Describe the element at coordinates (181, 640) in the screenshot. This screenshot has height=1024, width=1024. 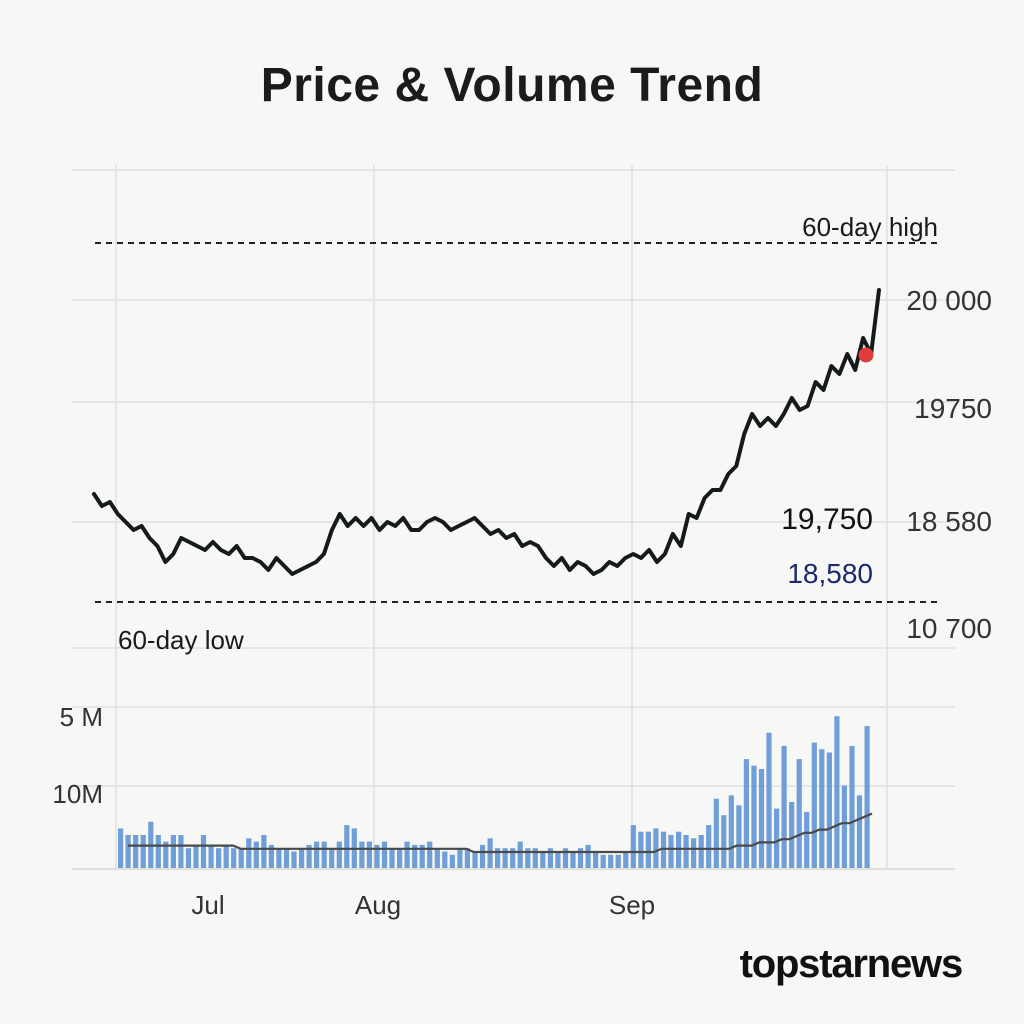
I see `reference-label-low: 60-day low` at that location.